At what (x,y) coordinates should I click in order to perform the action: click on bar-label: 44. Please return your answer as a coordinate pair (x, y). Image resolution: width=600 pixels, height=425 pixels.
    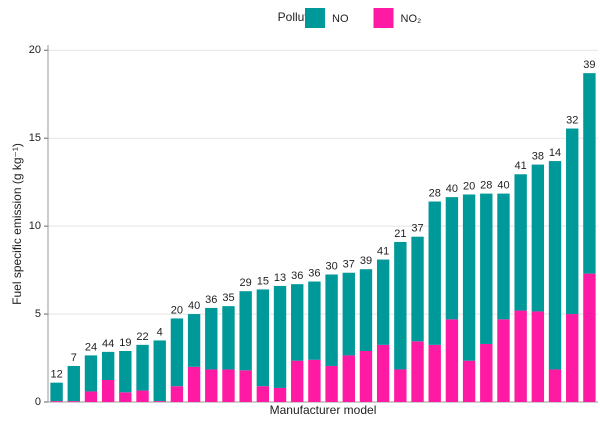
    Looking at the image, I should click on (108, 344).